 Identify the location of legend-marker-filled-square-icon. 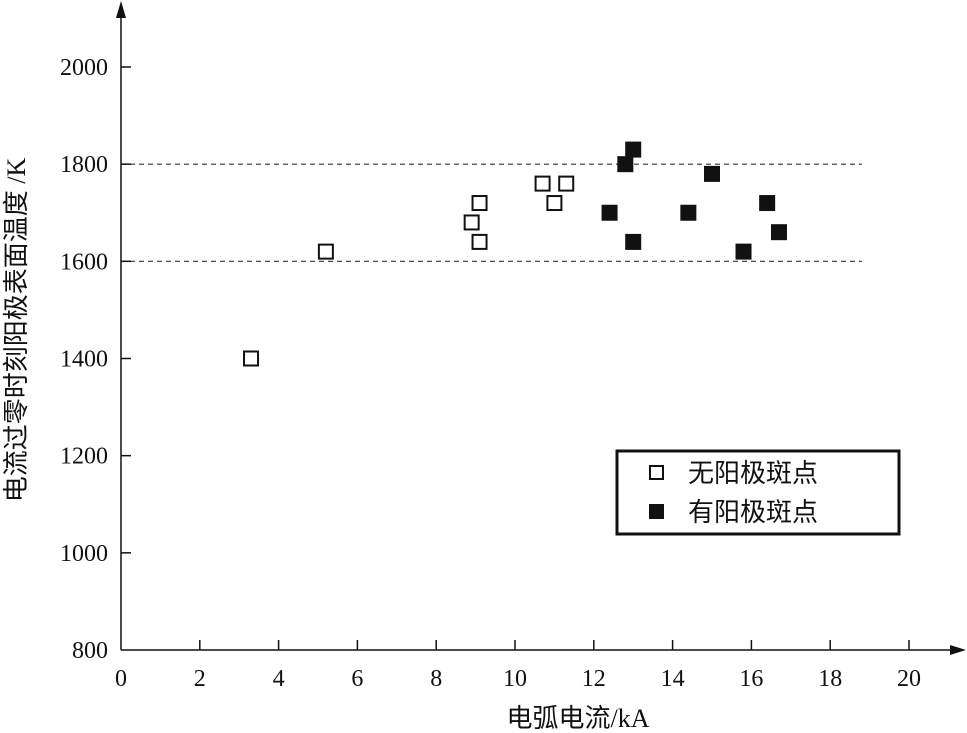
(656, 511).